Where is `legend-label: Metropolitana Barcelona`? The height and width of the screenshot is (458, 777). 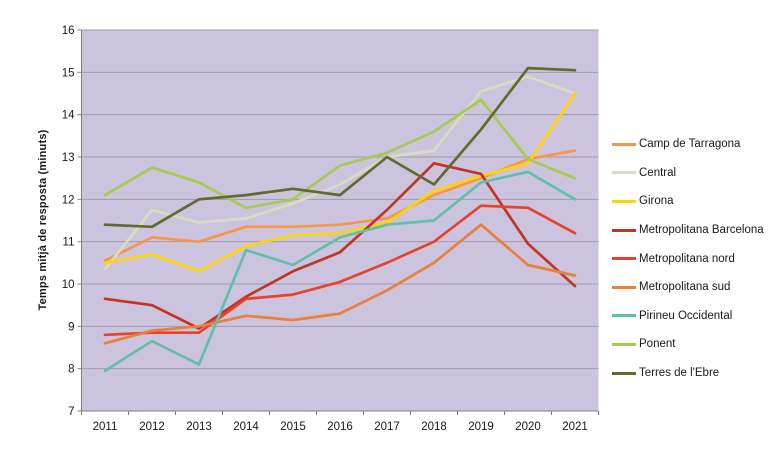
legend-label: Metropolitana Barcelona is located at coordinates (701, 230).